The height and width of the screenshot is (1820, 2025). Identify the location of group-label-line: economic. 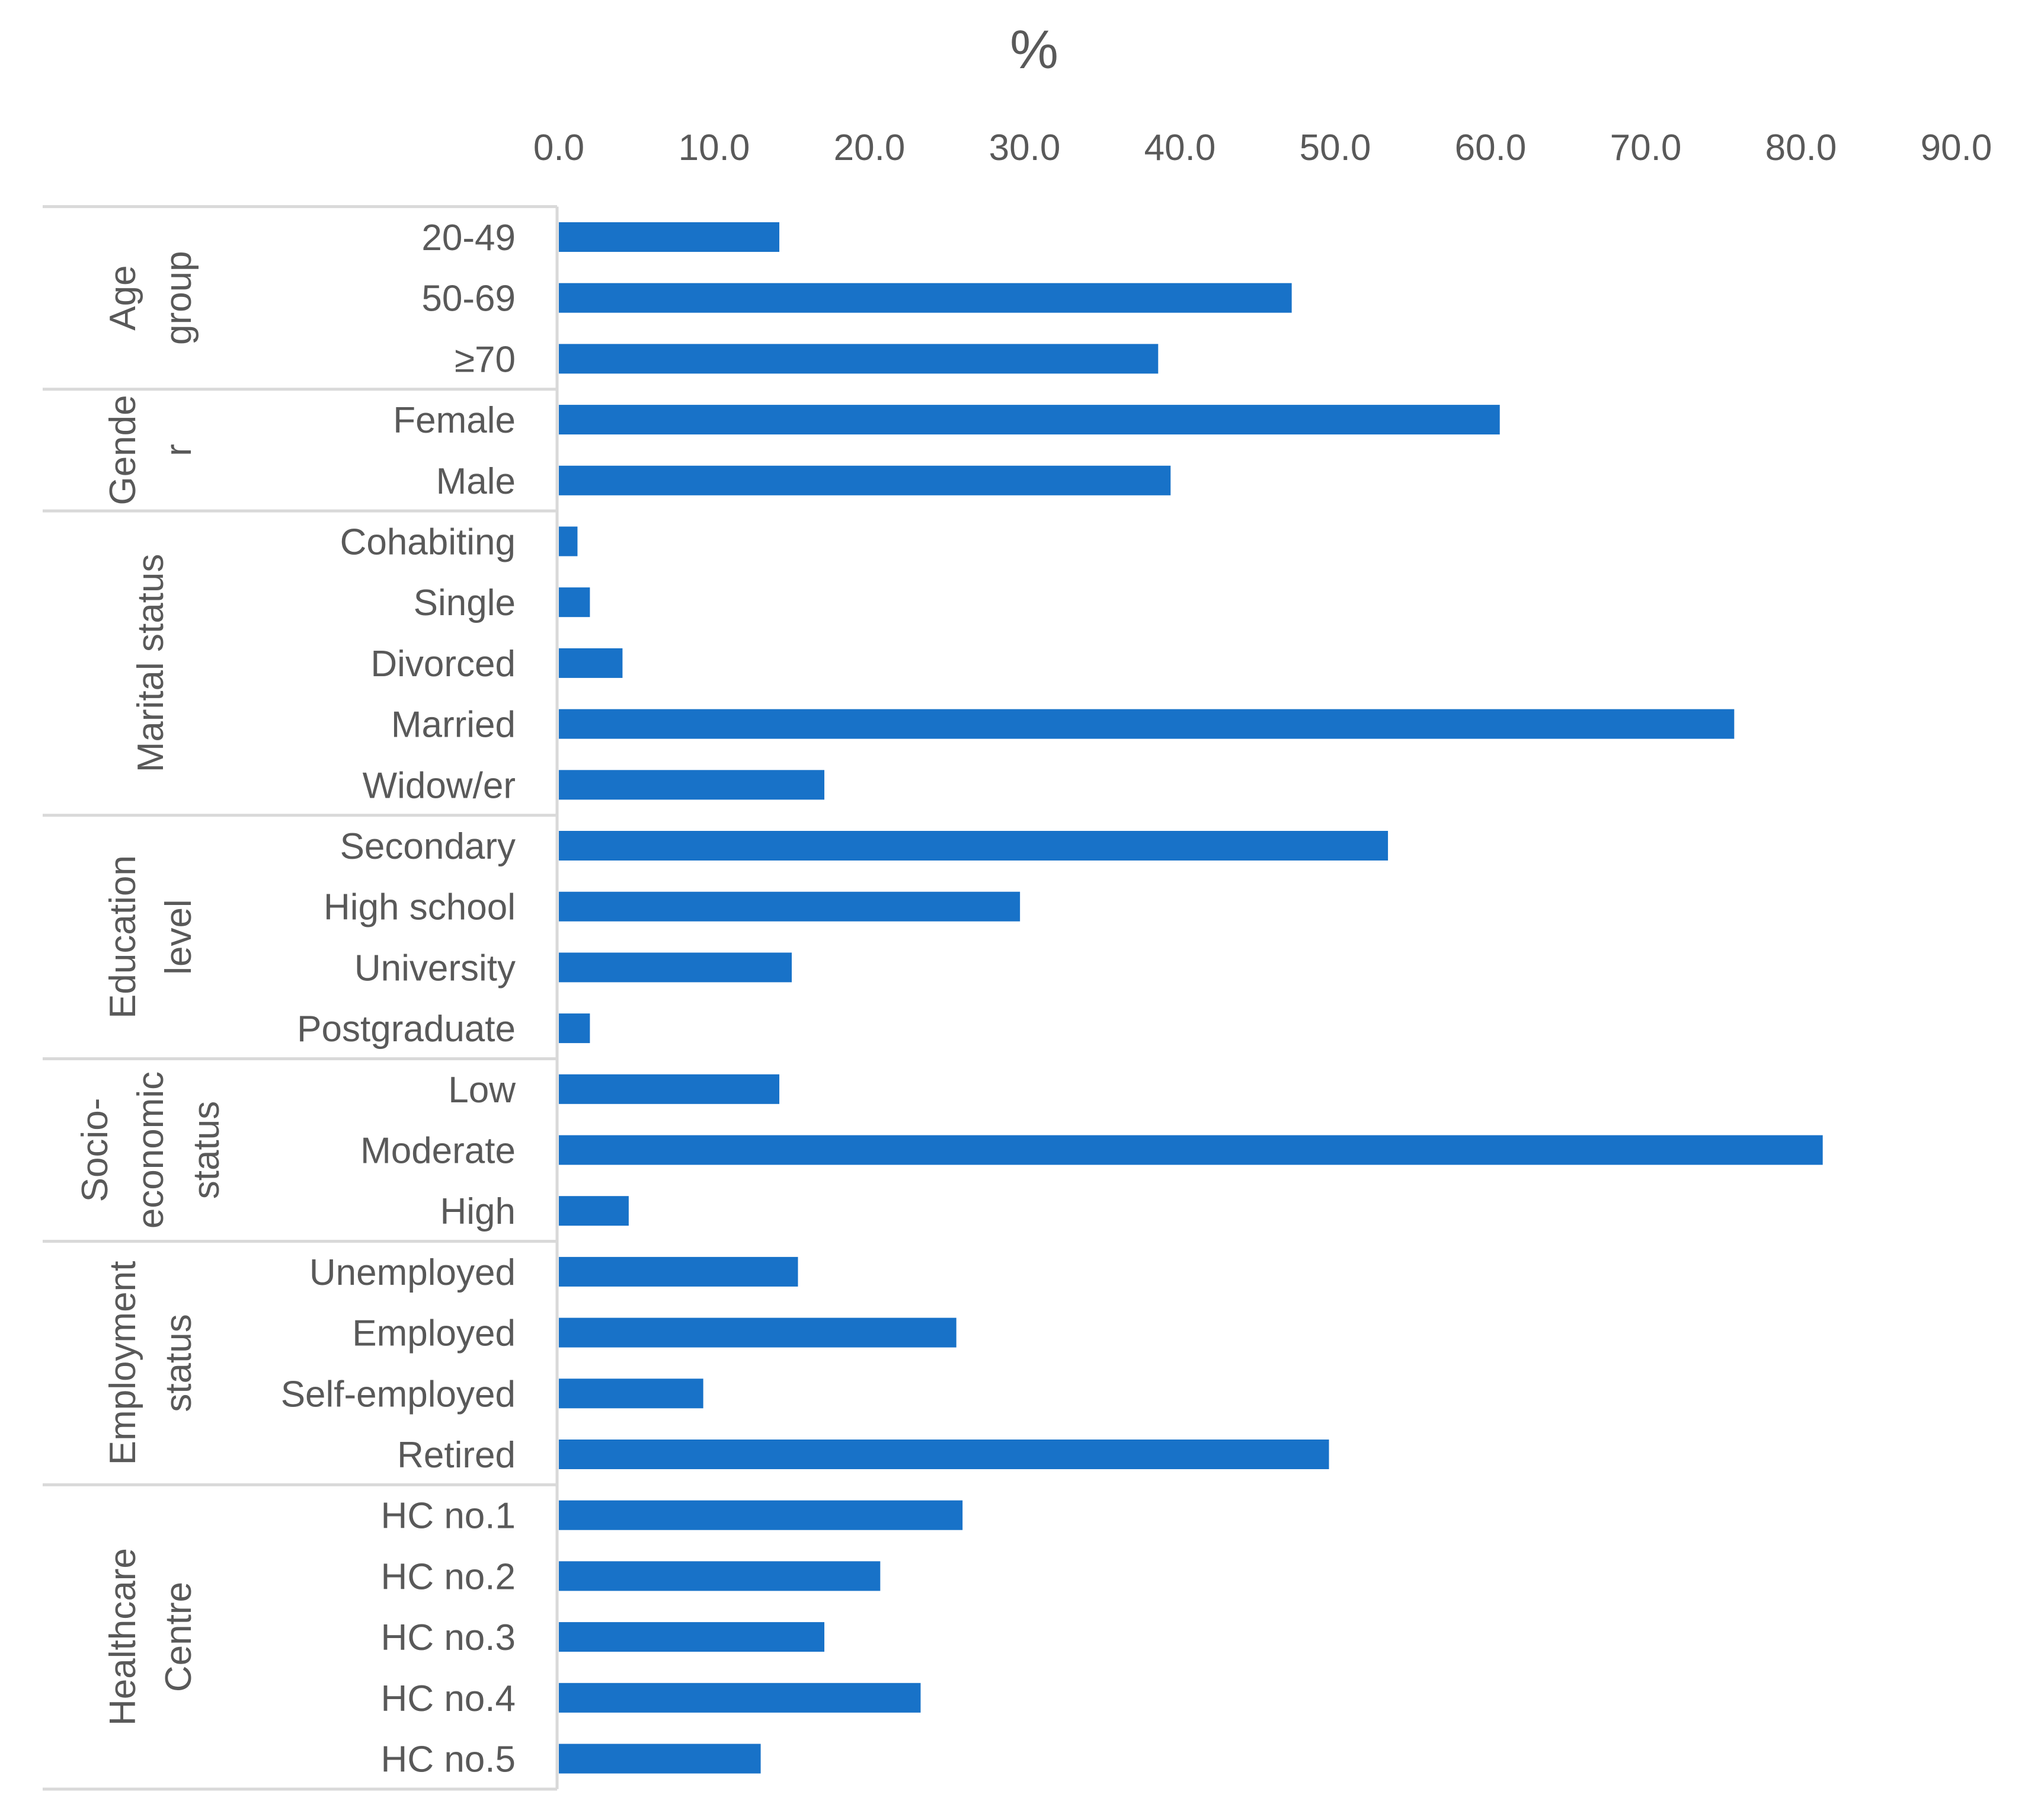
(151, 1150).